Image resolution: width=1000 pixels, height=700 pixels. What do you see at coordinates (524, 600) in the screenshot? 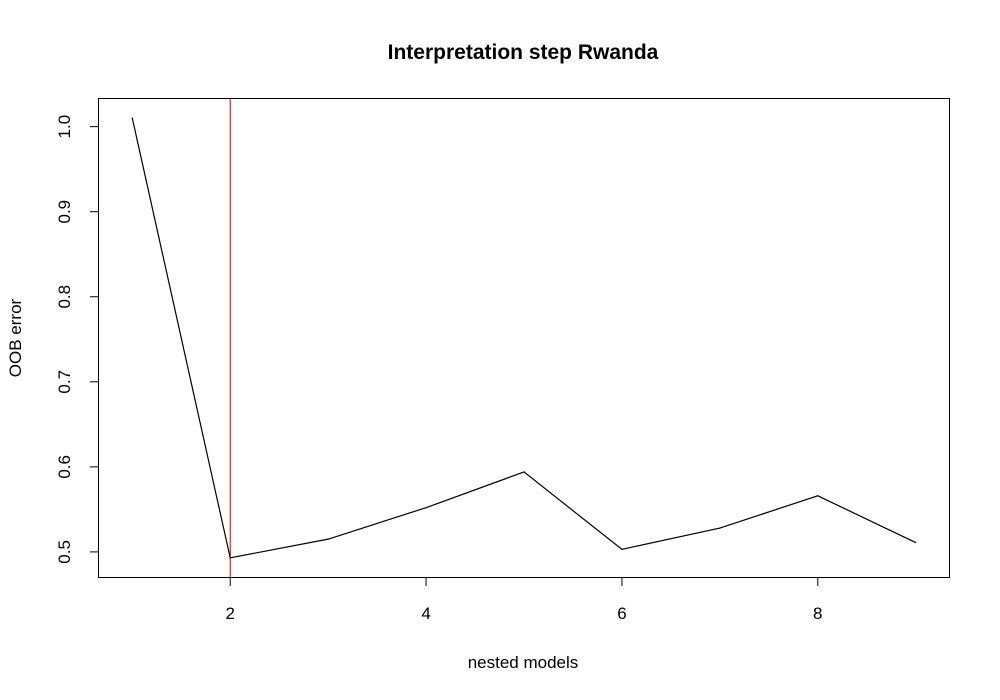
I see `x-axis: 2 4 6 8` at bounding box center [524, 600].